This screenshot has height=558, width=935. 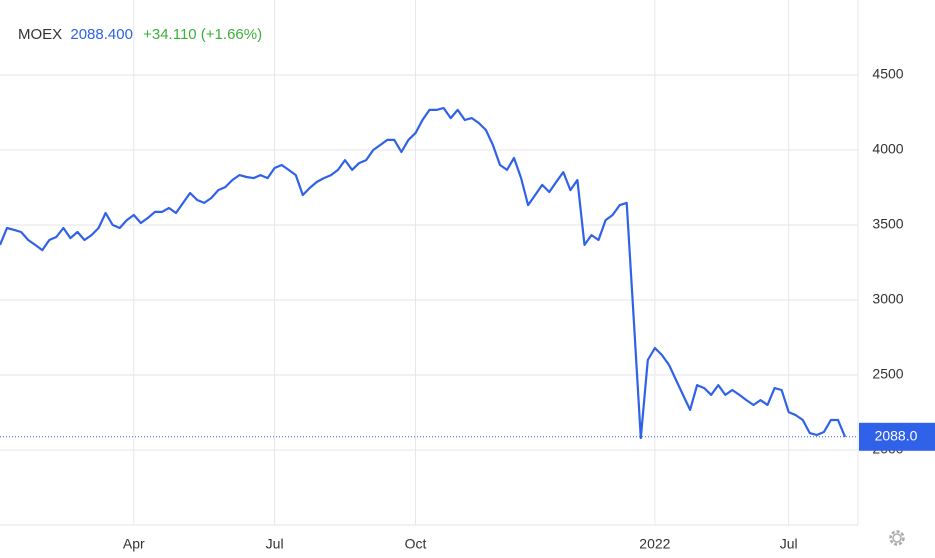 I want to click on y-tick-label: 4500, so click(x=887, y=74).